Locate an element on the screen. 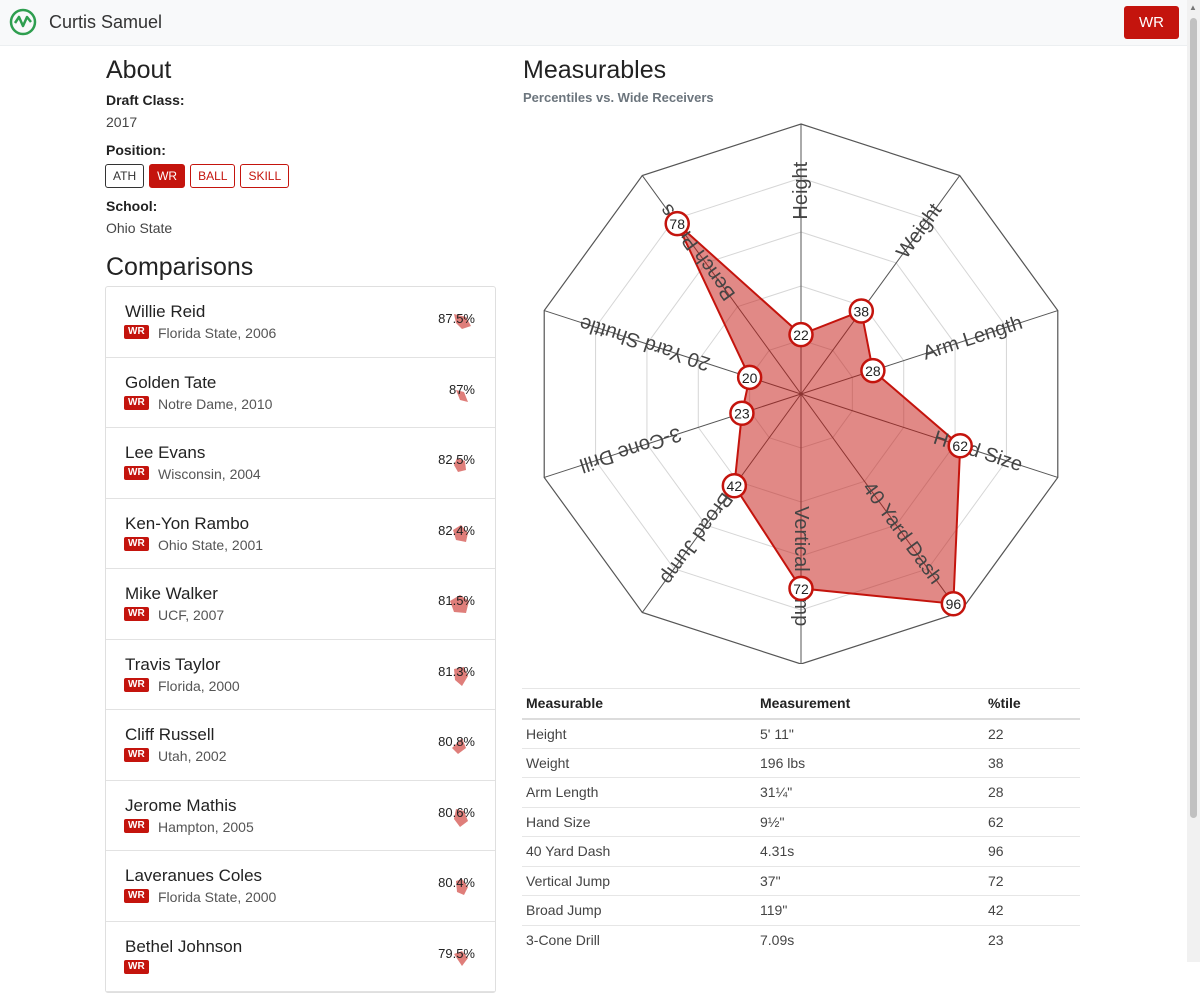 The height and width of the screenshot is (993, 1200). radar-value-label: 62 is located at coordinates (960, 446).